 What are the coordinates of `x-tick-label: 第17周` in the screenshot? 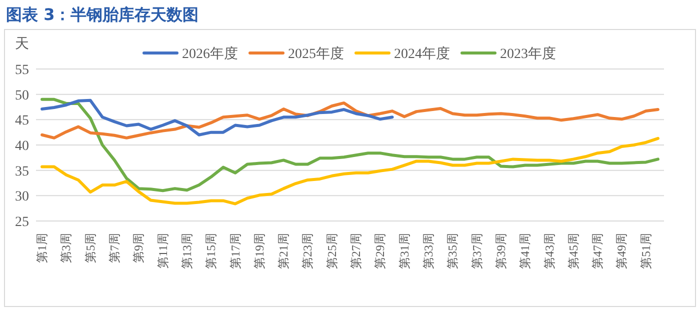 It's located at (235, 251).